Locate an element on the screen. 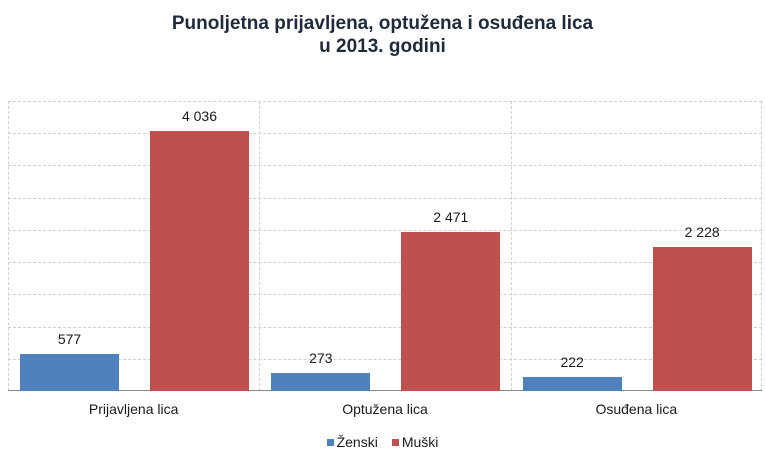 Image resolution: width=765 pixels, height=461 pixels. legend-item: Ženski is located at coordinates (352, 442).